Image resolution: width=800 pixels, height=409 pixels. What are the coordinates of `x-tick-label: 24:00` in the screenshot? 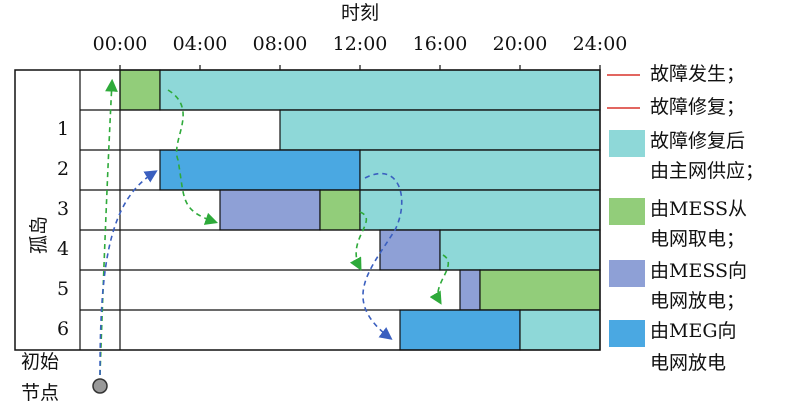 It's located at (600, 44).